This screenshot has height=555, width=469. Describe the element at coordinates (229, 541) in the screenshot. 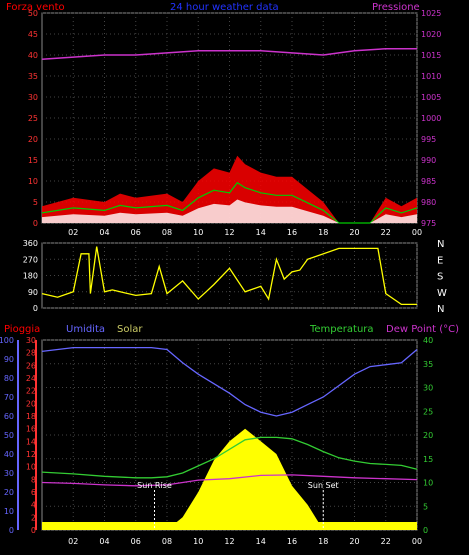

I see `main-x-tick: 12` at that location.